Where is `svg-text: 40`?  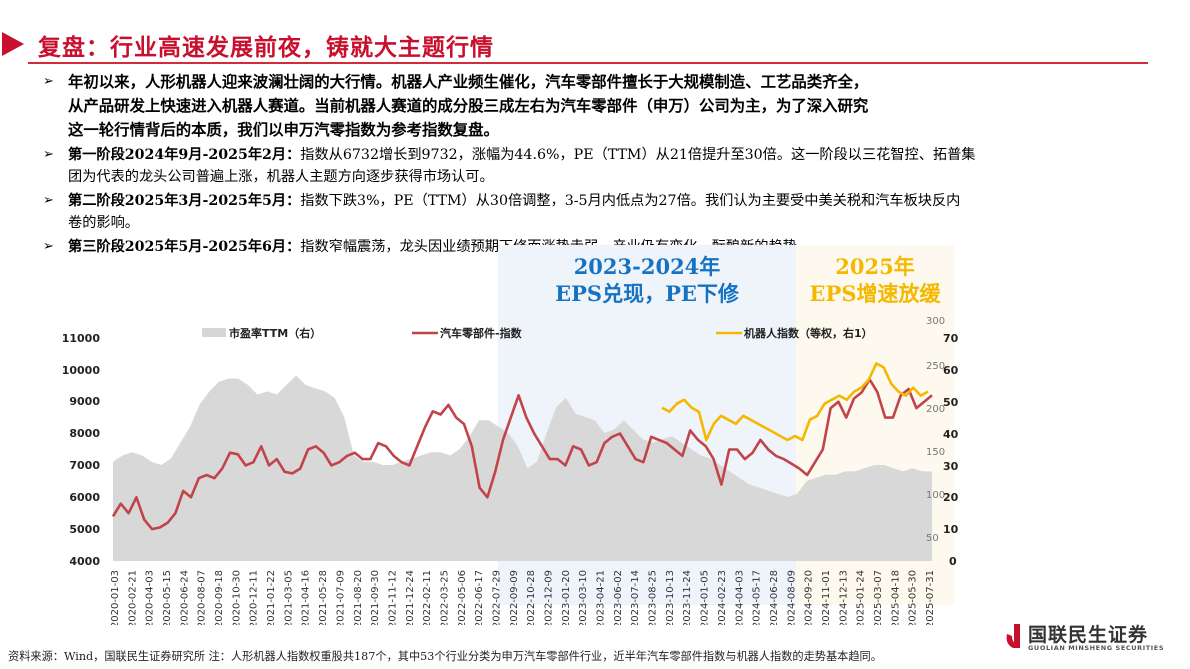 svg-text: 40 is located at coordinates (951, 434).